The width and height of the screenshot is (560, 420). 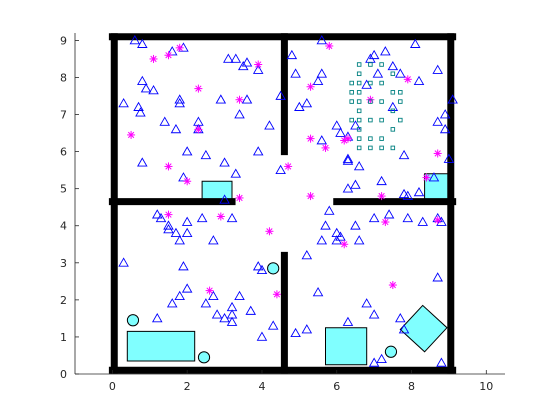 I want to click on x-tick-label: 0, so click(x=112, y=386).